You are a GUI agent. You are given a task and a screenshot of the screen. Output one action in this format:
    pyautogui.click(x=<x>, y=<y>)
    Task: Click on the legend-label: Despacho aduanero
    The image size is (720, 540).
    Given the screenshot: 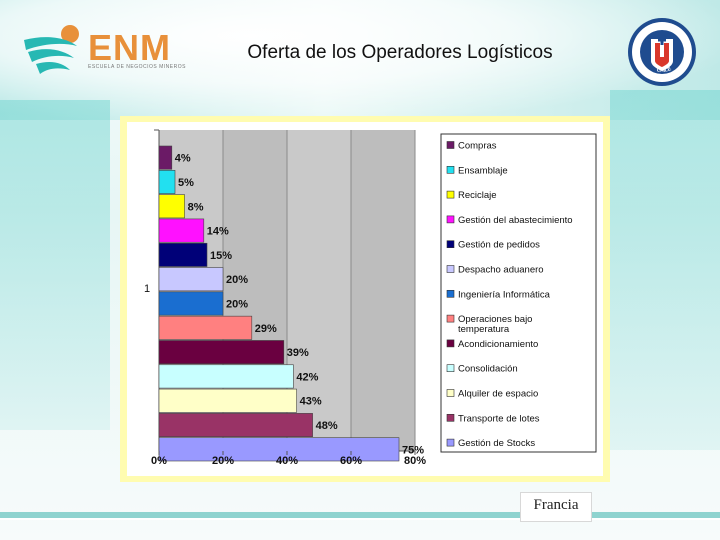 What is the action you would take?
    pyautogui.click(x=501, y=270)
    